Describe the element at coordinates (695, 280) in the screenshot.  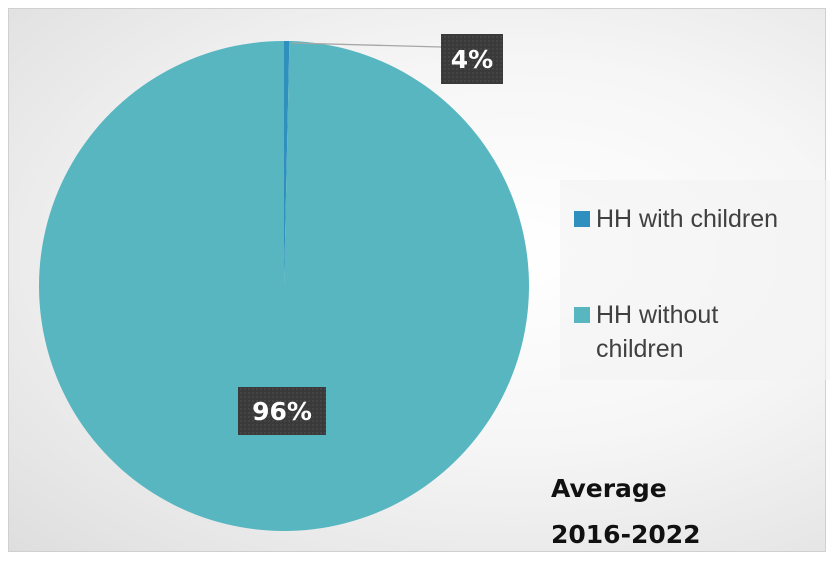
I see `legend: HH with children HH without children` at that location.